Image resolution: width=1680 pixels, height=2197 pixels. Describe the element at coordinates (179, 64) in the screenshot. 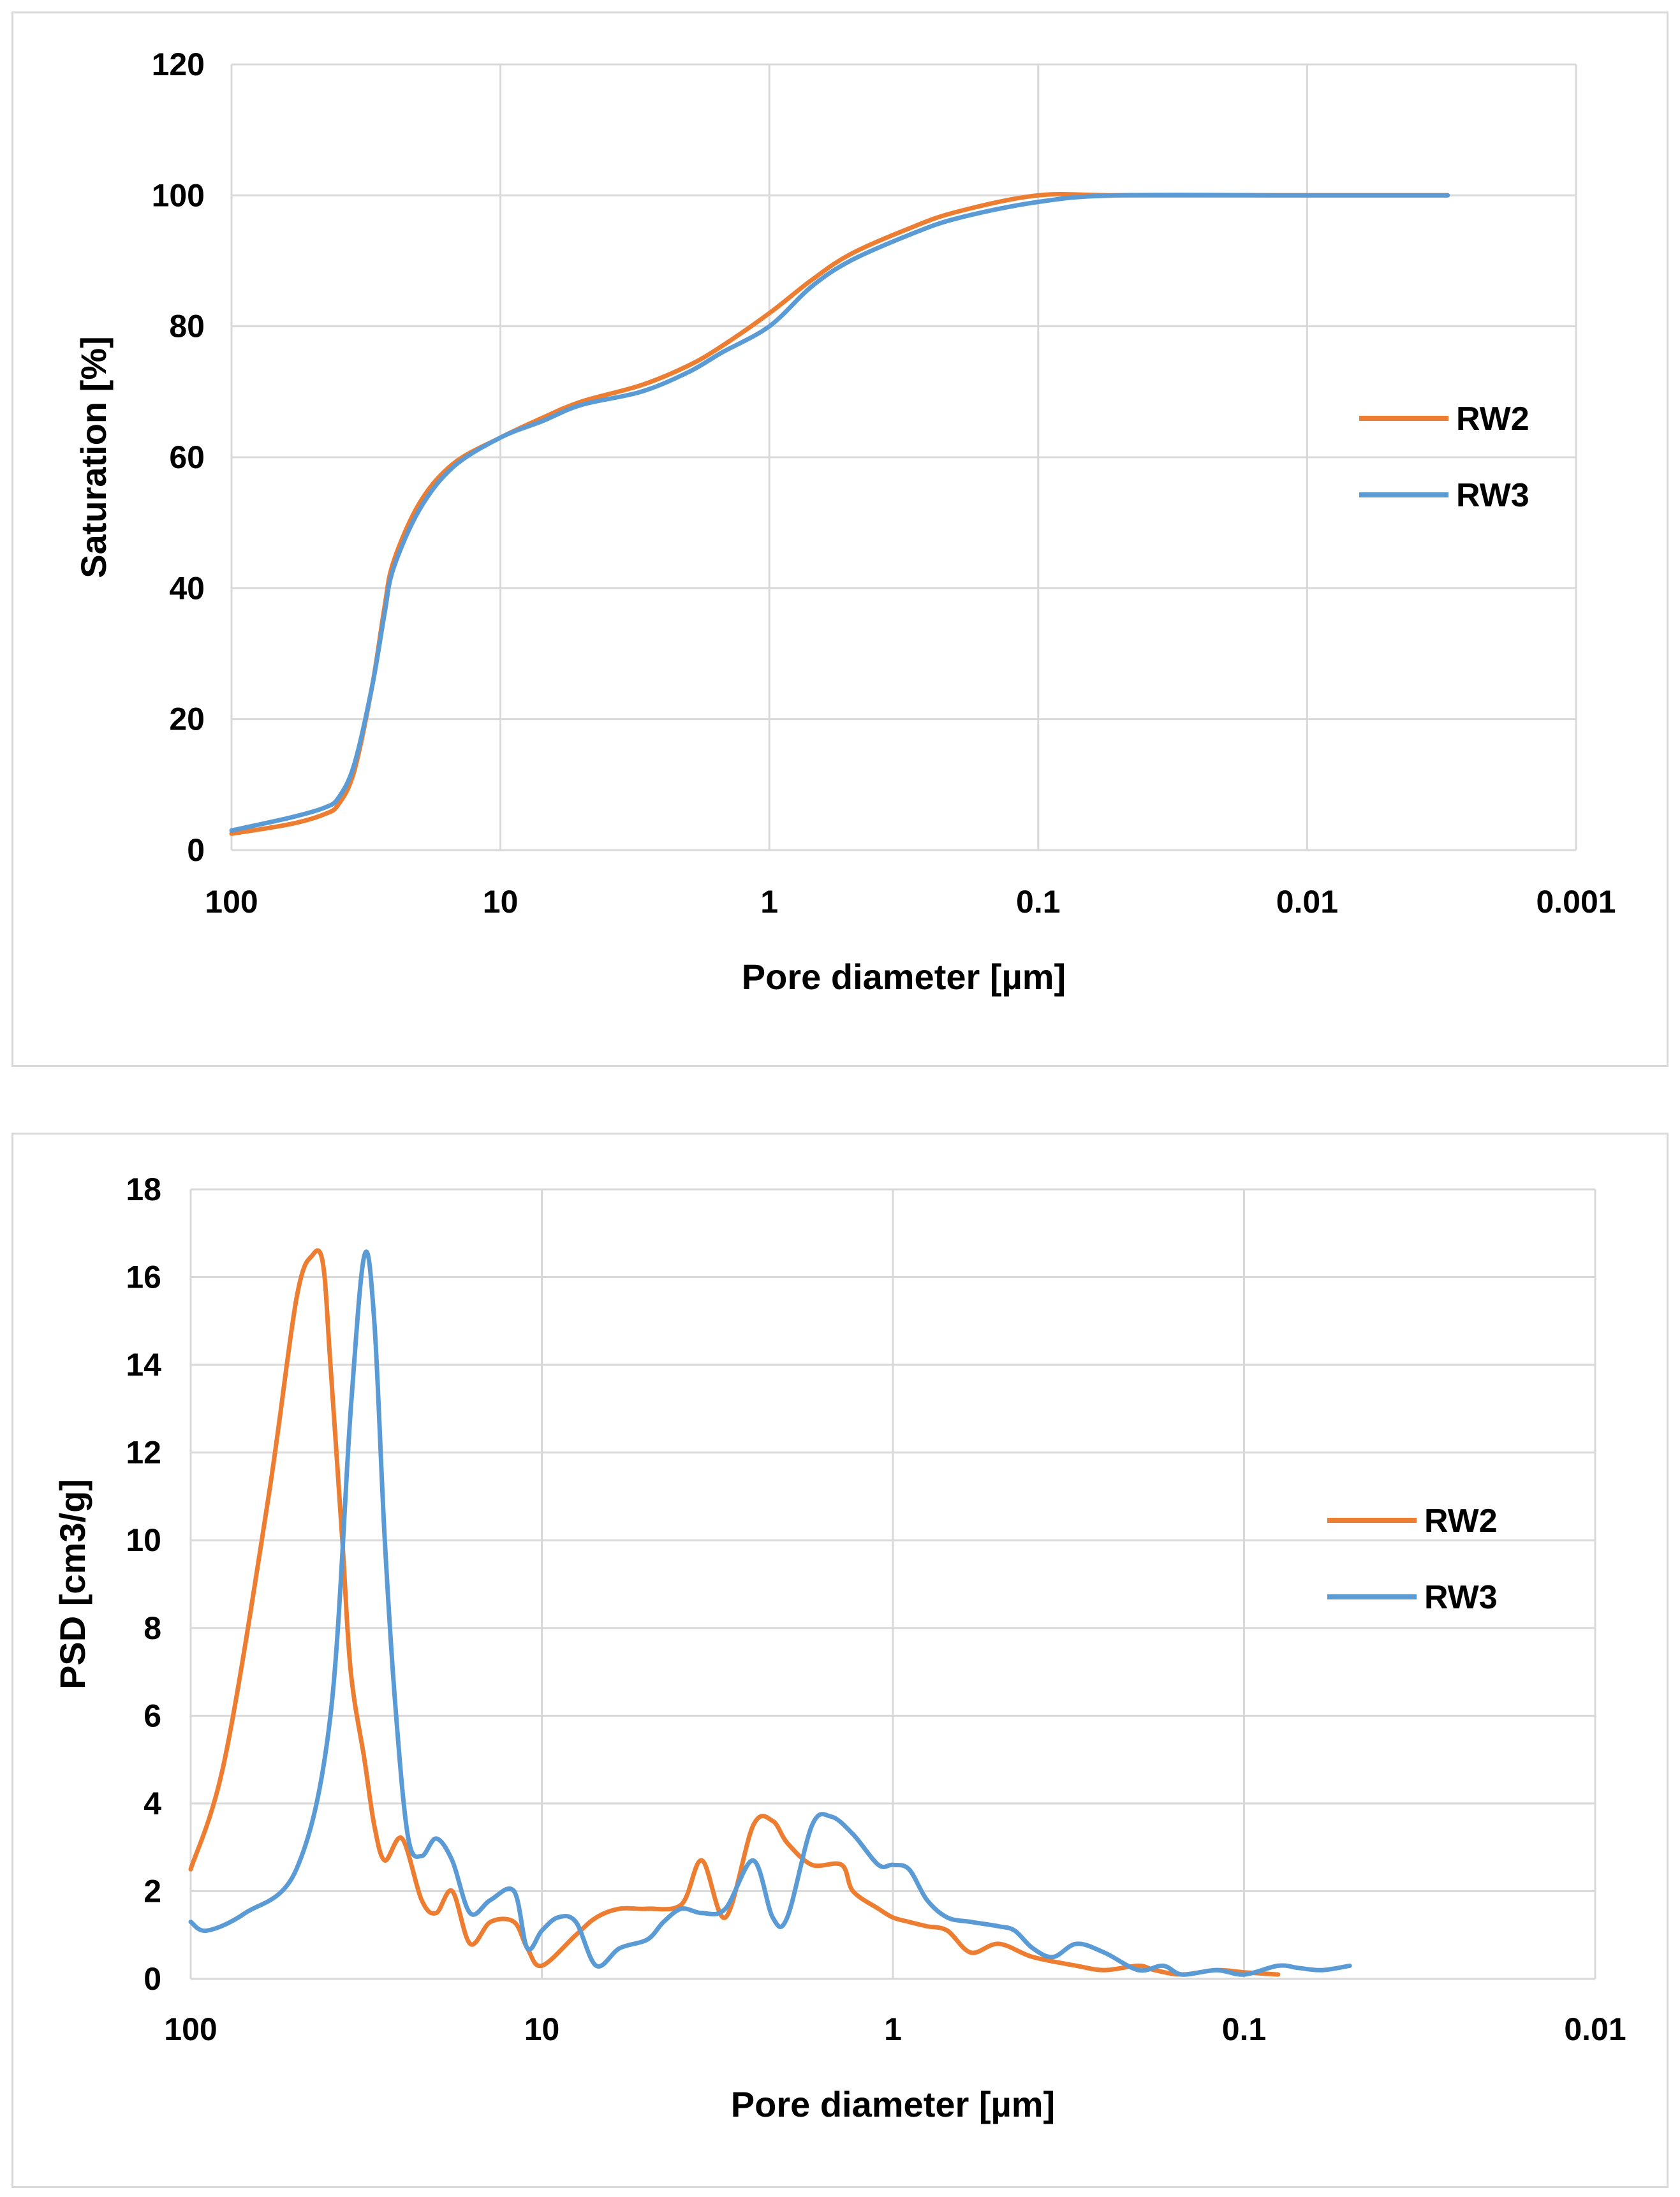

I see `y-tick-label: 120` at that location.